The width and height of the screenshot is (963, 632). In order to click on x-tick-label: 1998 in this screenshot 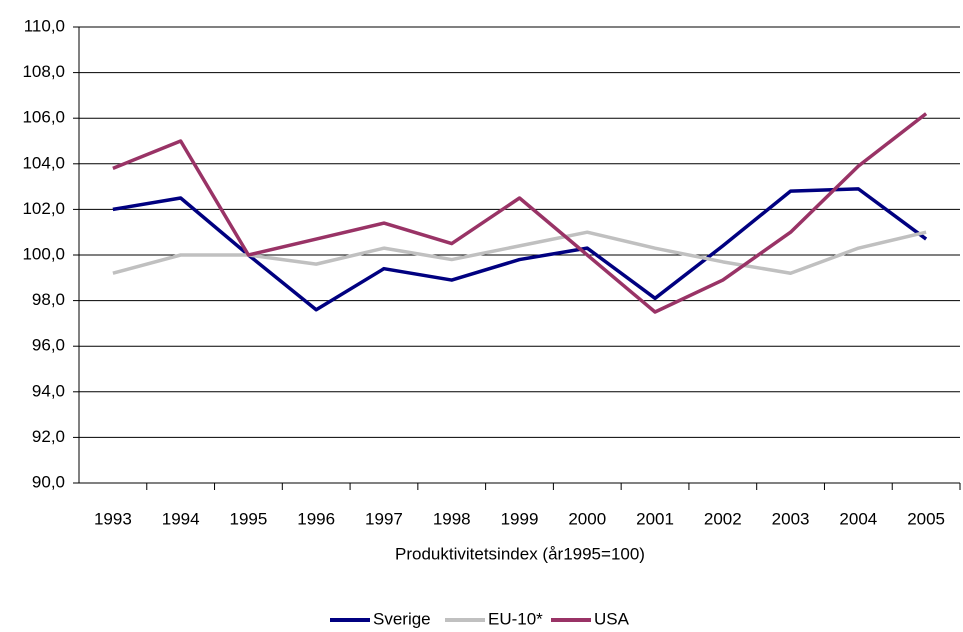, I will do `click(452, 518)`.